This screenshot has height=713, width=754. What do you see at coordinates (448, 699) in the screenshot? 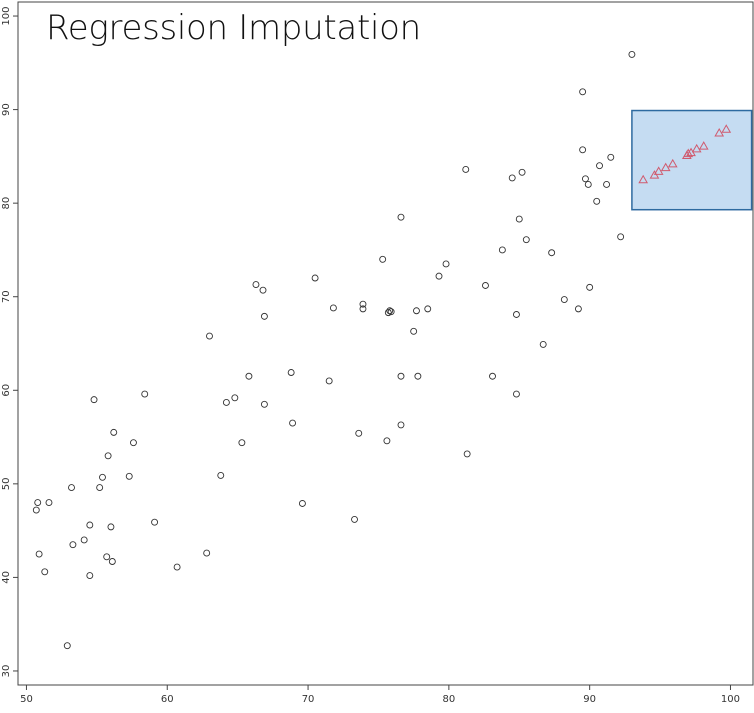
I see `x-tick-label: 80` at bounding box center [448, 699].